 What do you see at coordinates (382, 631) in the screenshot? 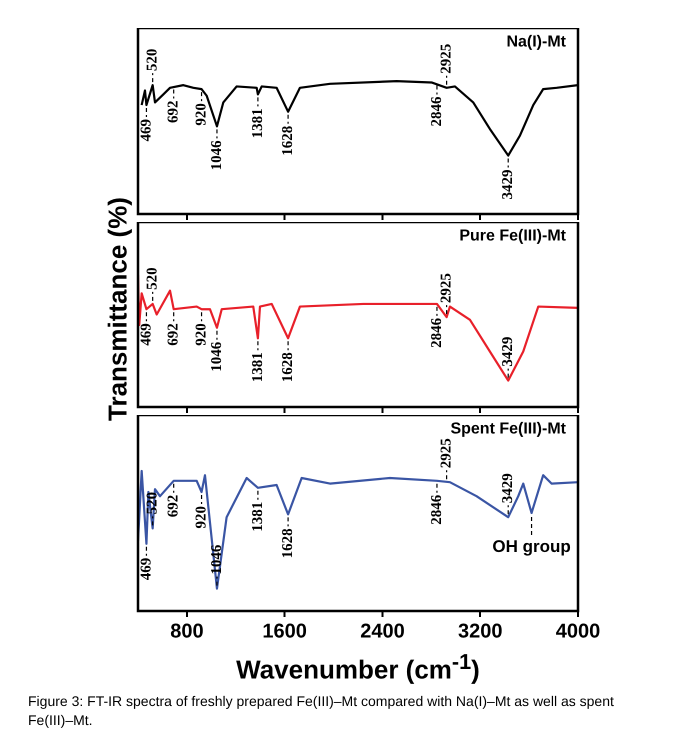
I see `x-tick-label: 2400` at bounding box center [382, 631].